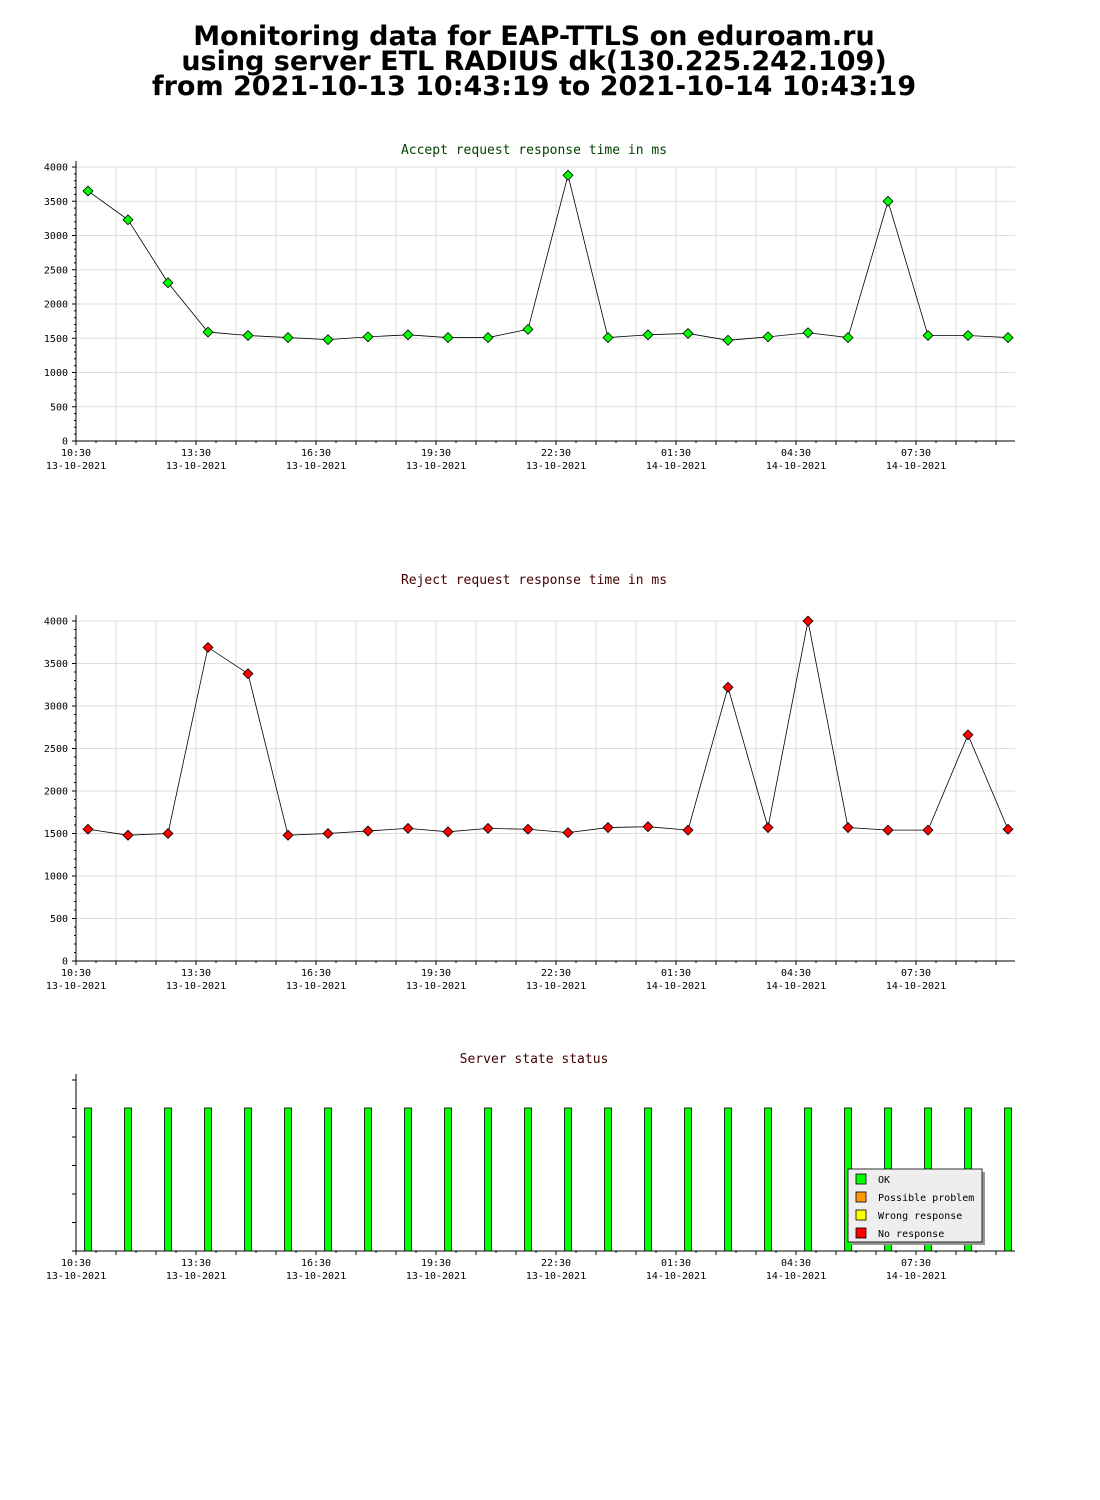 This screenshot has height=1500, width=1100. What do you see at coordinates (56, 622) in the screenshot?
I see `y-tick-label: 4000` at bounding box center [56, 622].